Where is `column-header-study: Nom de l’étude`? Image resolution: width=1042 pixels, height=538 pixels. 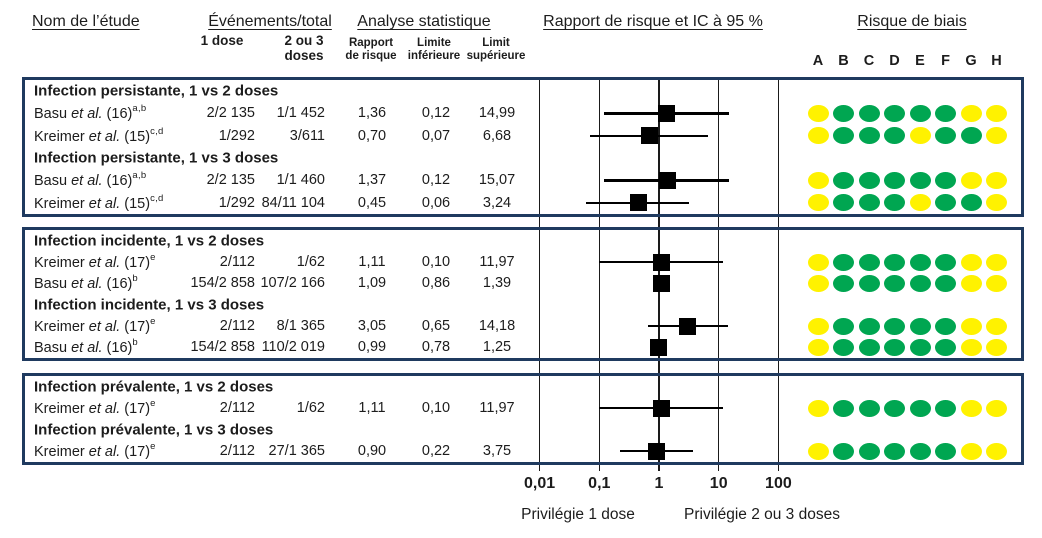 column-header-study: Nom de l’étude is located at coordinates (86, 21).